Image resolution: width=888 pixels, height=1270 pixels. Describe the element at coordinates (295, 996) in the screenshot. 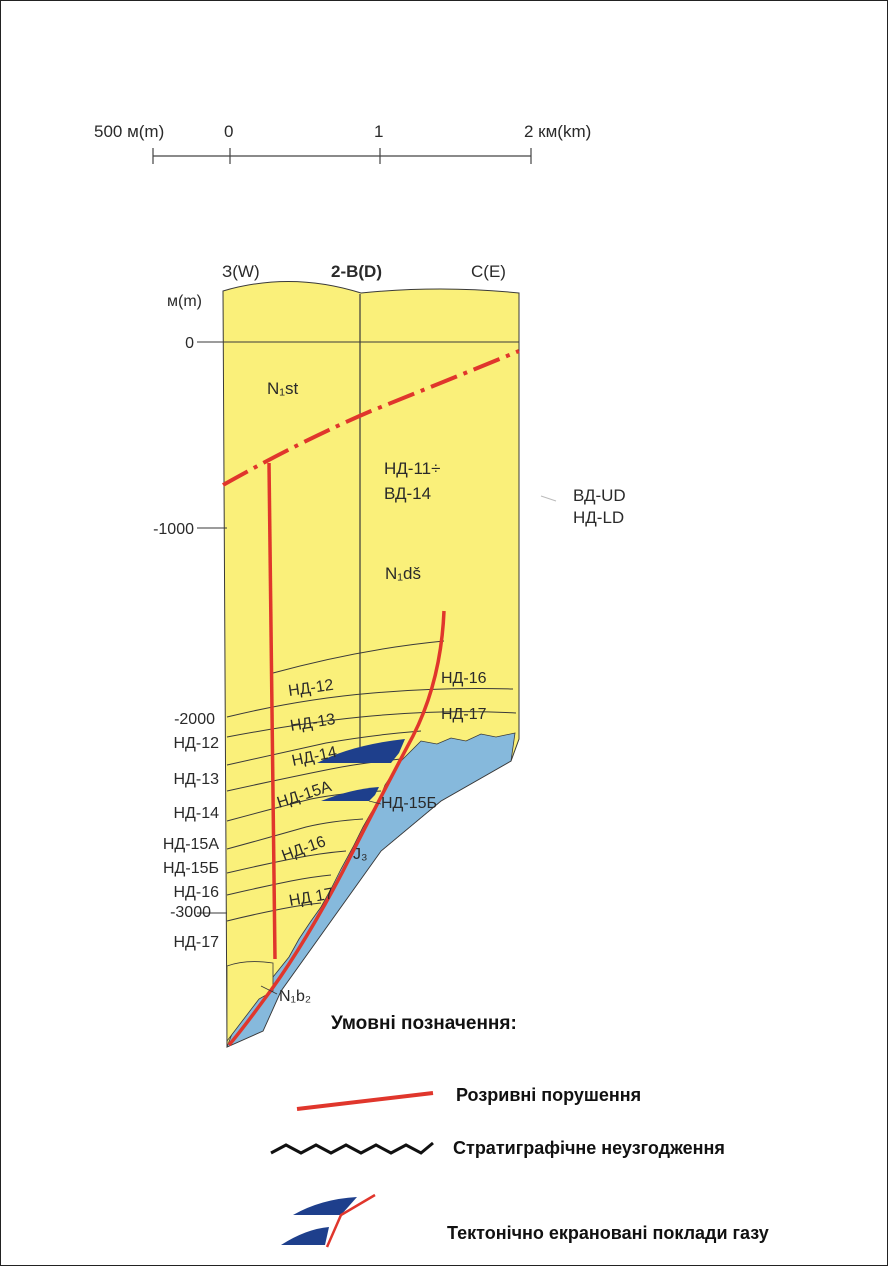

I see `formation-n1b2: N₁b₂` at that location.